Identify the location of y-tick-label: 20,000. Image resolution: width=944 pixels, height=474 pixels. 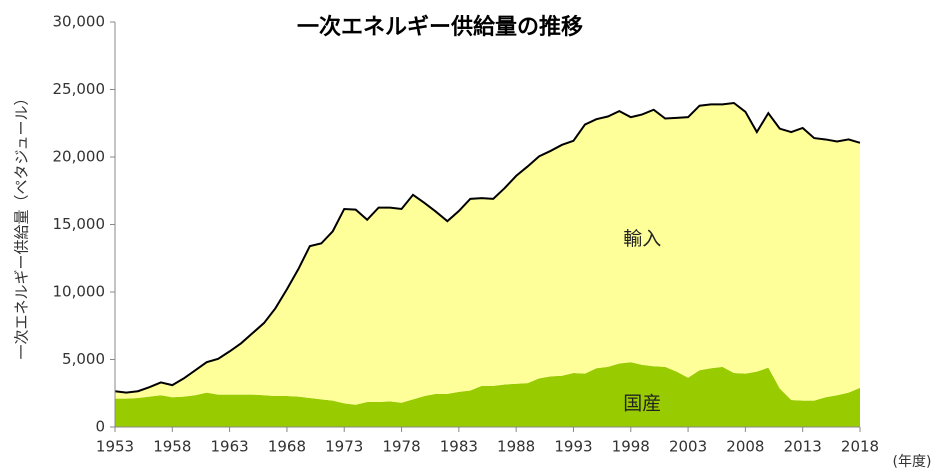
(79, 157).